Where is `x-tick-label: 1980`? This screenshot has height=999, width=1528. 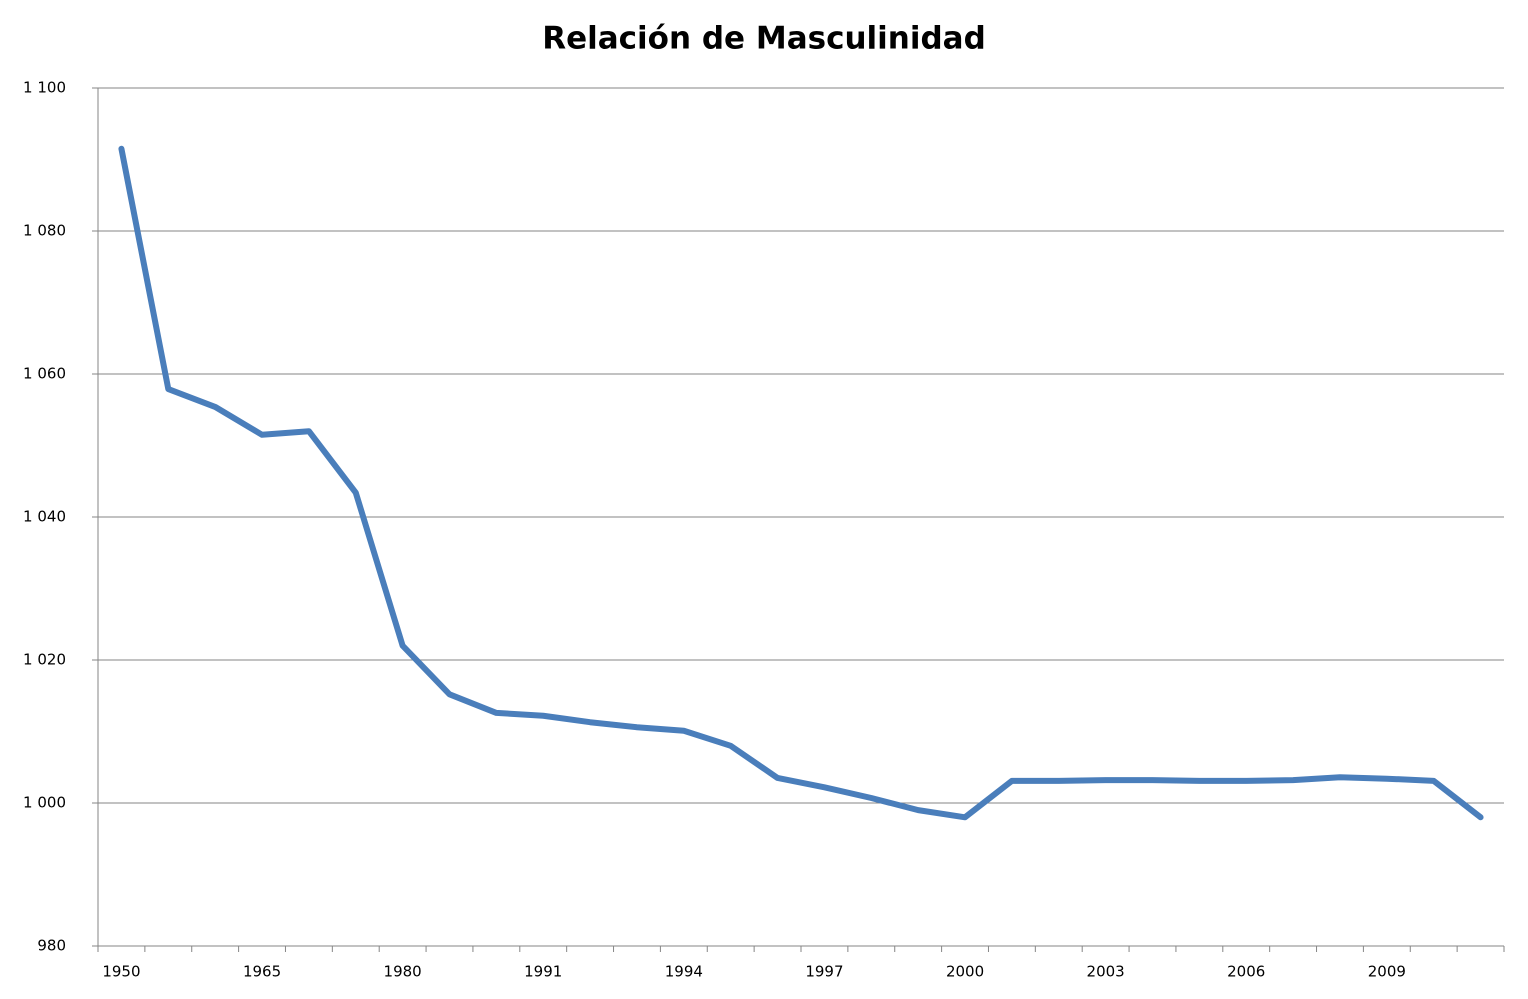
x-tick-label: 1980 is located at coordinates (403, 972).